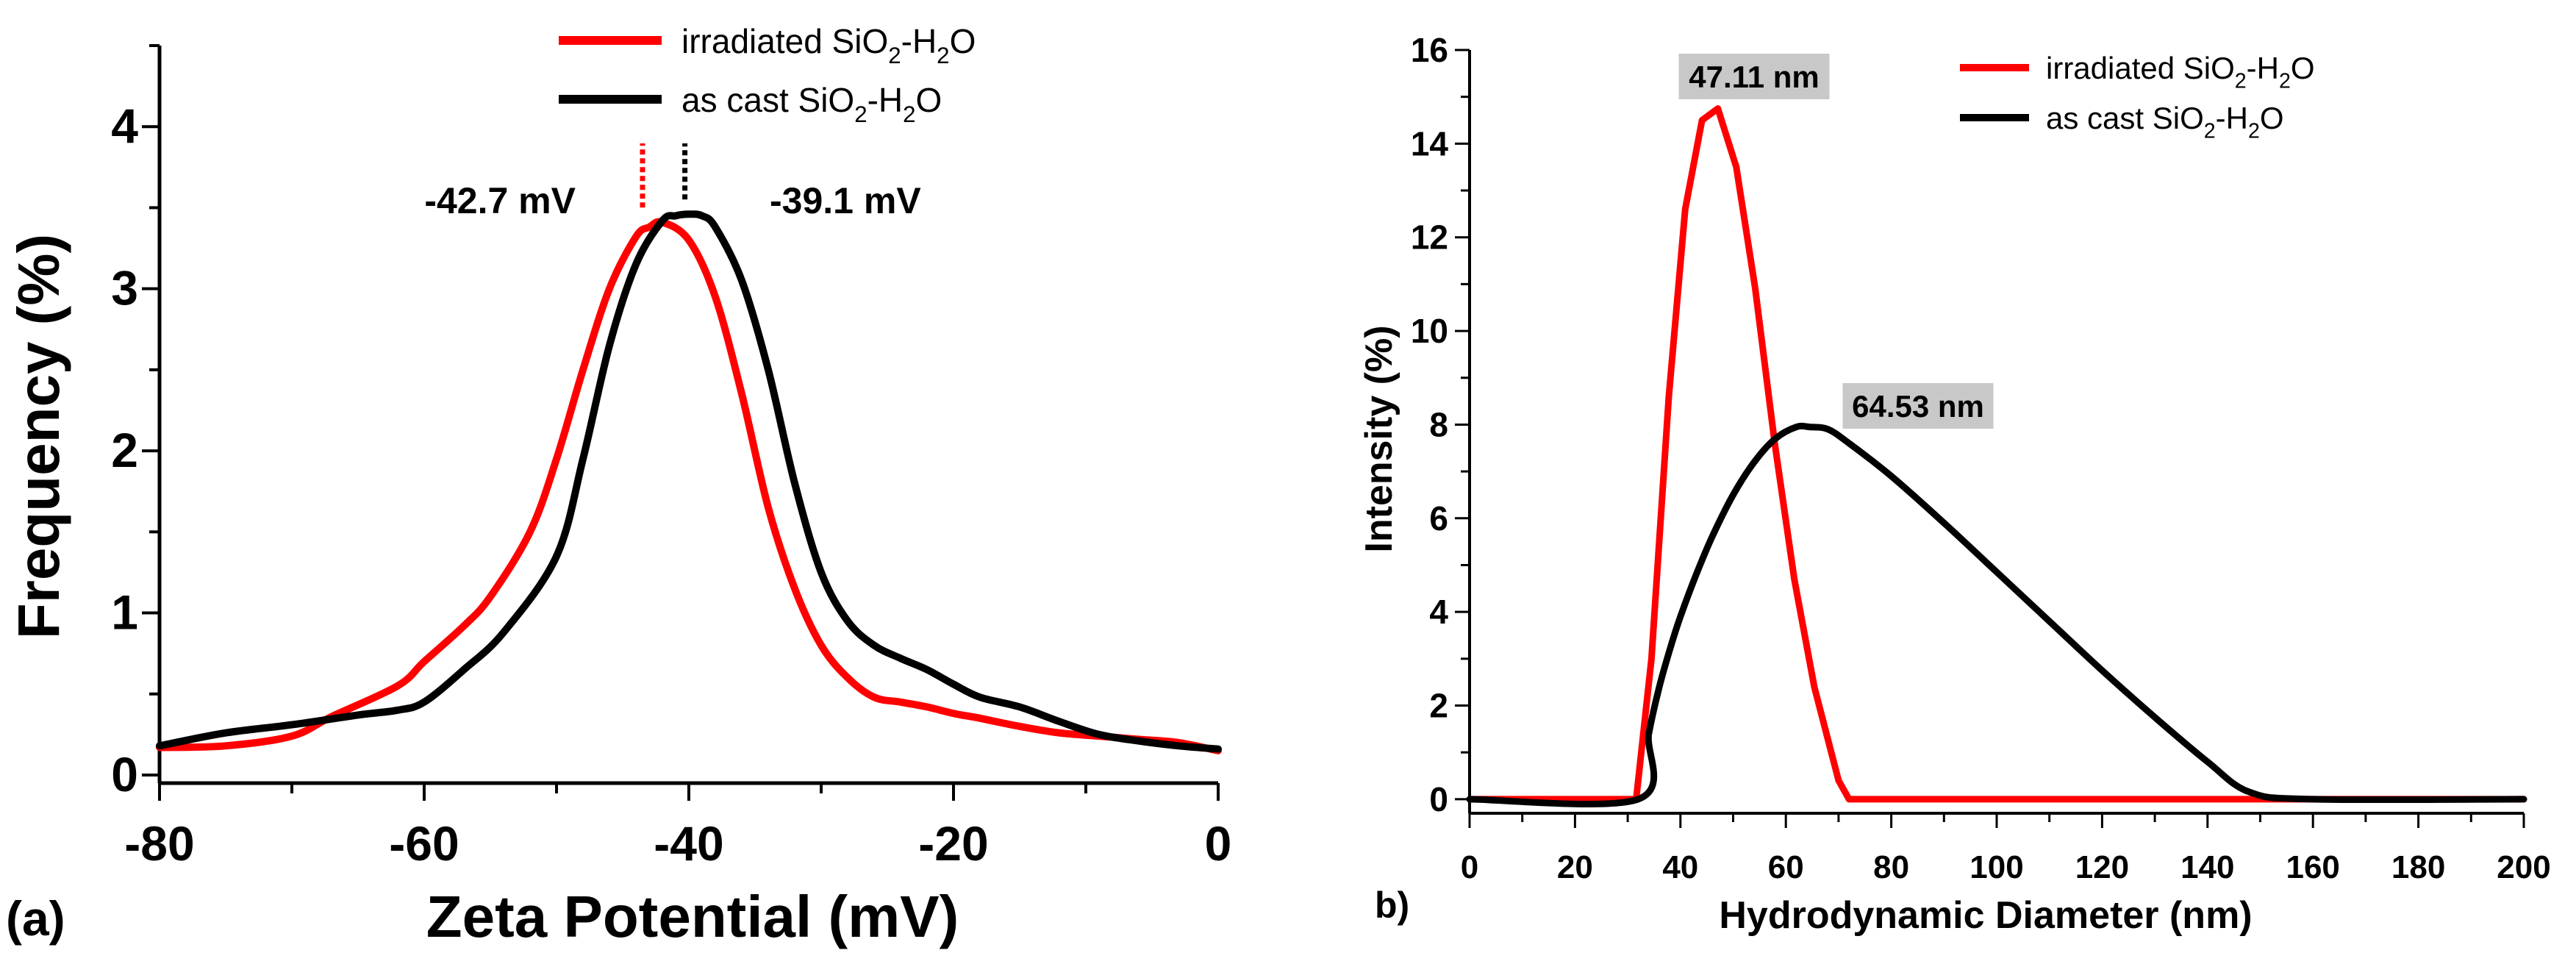 This screenshot has width=2576, height=964. Describe the element at coordinates (2207, 867) in the screenshot. I see `b-x-tick-label: 140` at that location.